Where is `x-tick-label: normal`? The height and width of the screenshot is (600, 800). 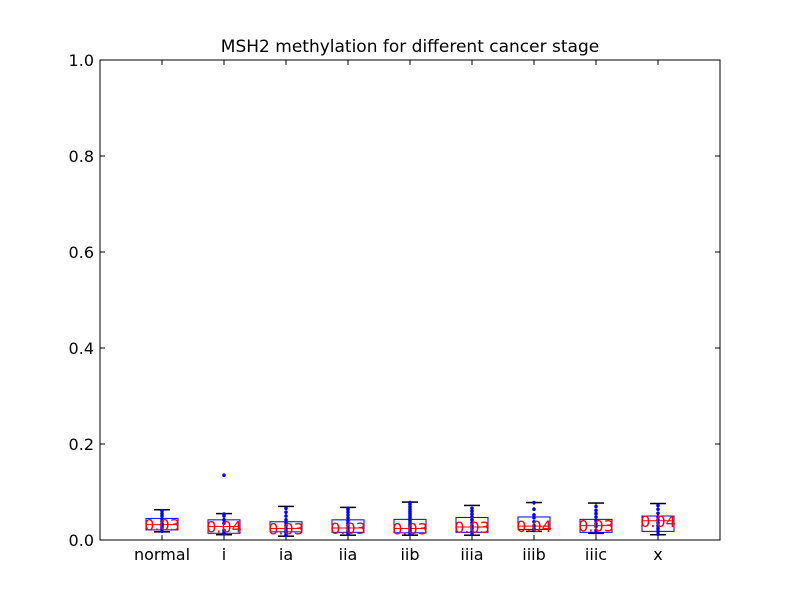 x-tick-label: normal is located at coordinates (162, 554).